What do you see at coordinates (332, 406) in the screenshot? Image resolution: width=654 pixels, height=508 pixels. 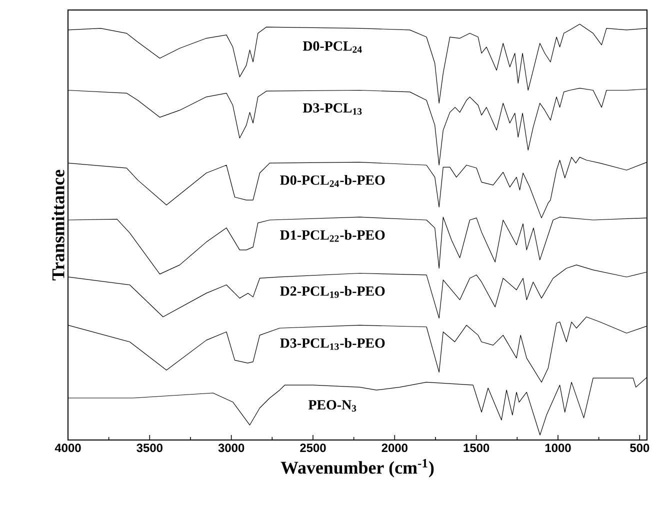 I see `series-label: PEO-N$_{3}$` at bounding box center [332, 406].